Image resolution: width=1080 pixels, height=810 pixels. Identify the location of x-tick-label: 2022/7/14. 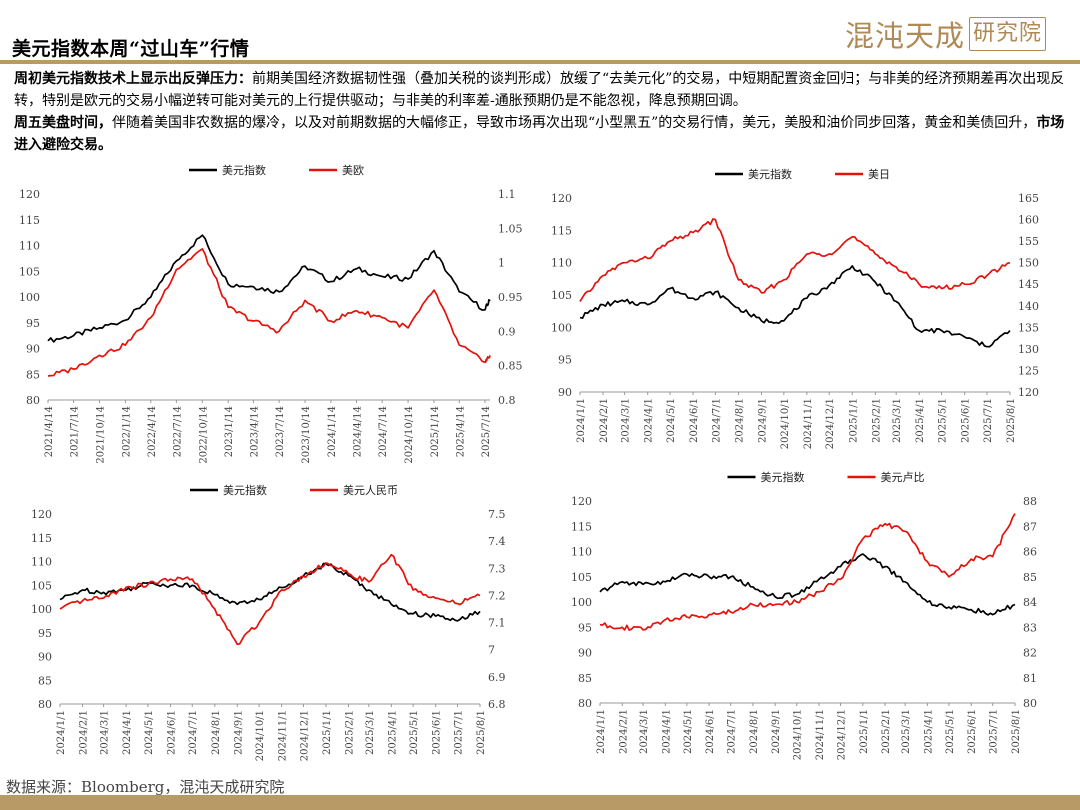
(177, 431).